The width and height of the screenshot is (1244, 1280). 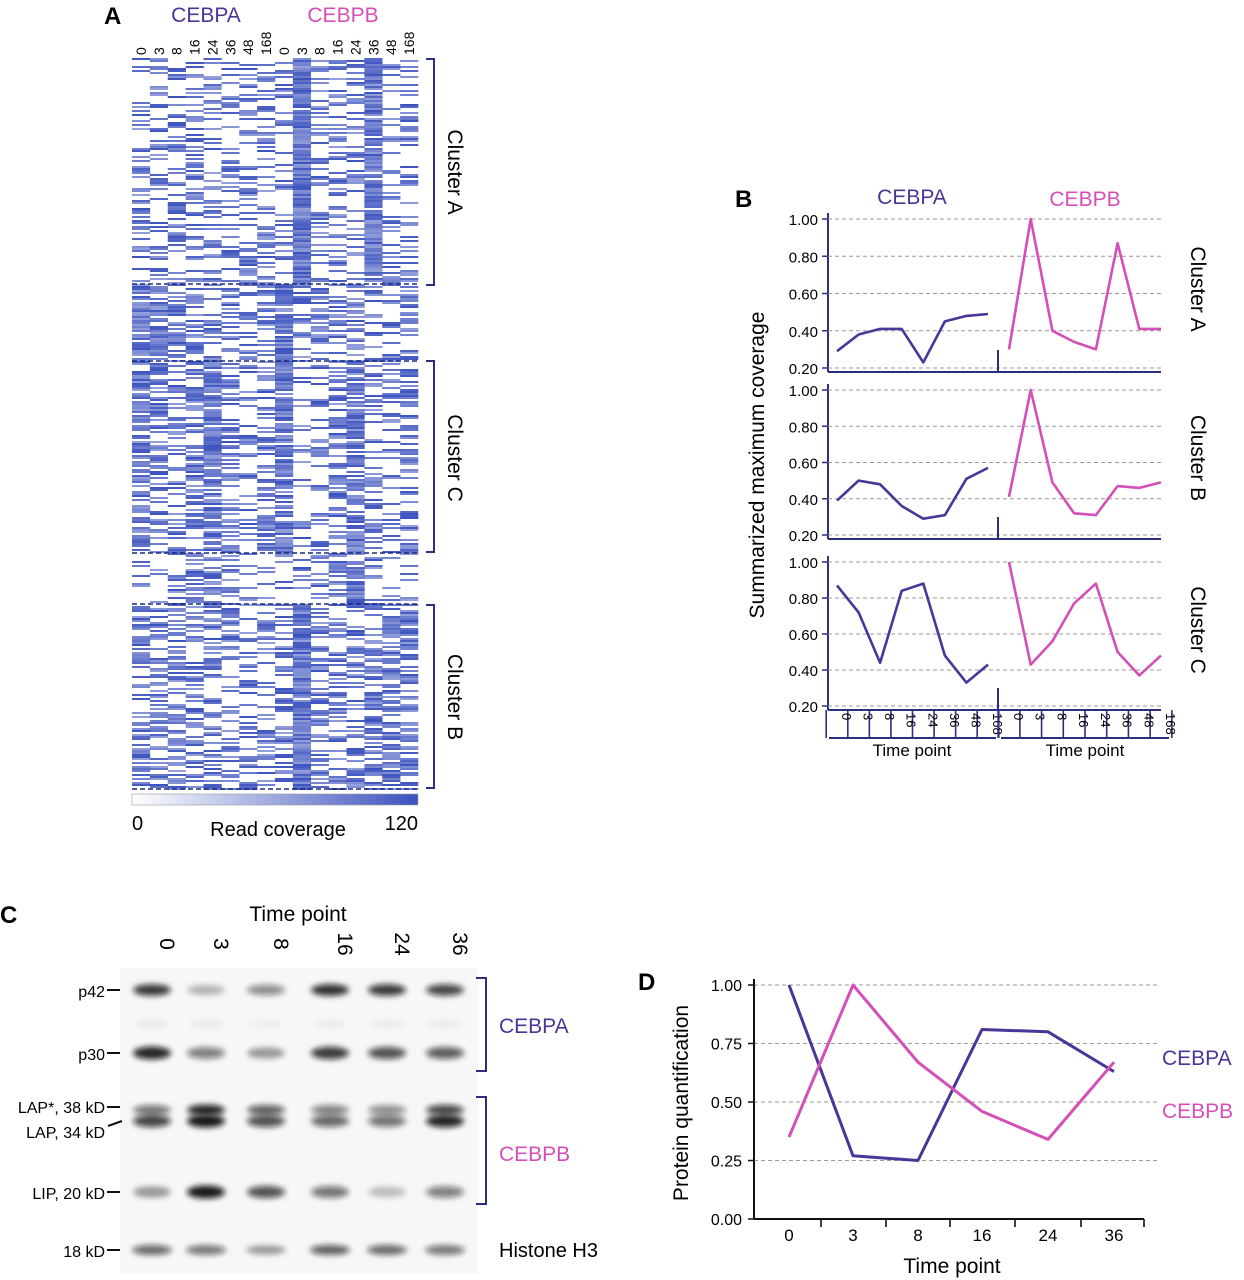 I want to click on panel-c-title: Time point, so click(x=297, y=914).